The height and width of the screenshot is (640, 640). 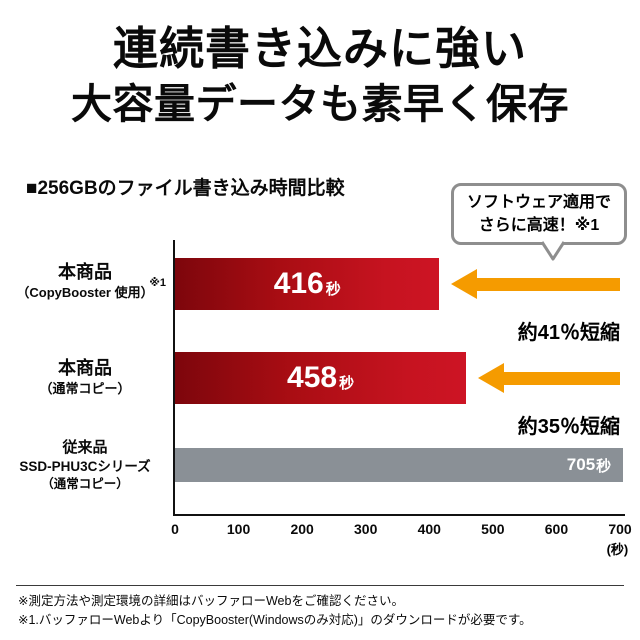 I want to click on x-axis-line, so click(x=399, y=515).